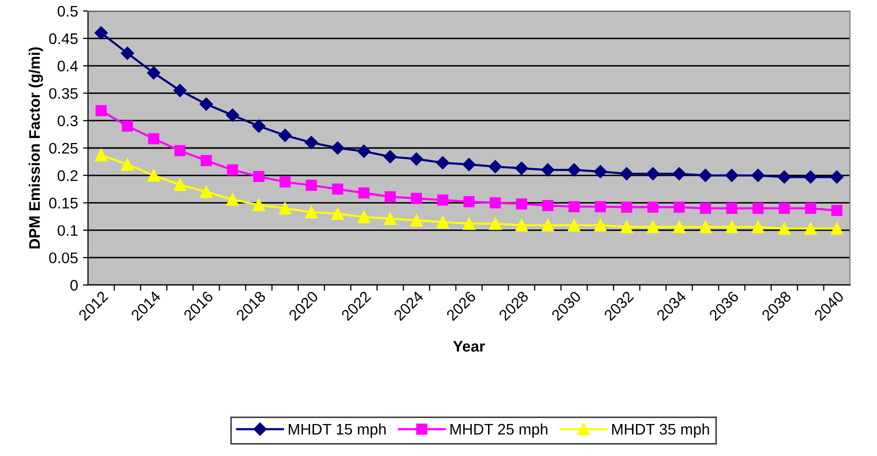 The width and height of the screenshot is (877, 456). Describe the element at coordinates (63, 148) in the screenshot. I see `y-tick-label: 0.25` at that location.